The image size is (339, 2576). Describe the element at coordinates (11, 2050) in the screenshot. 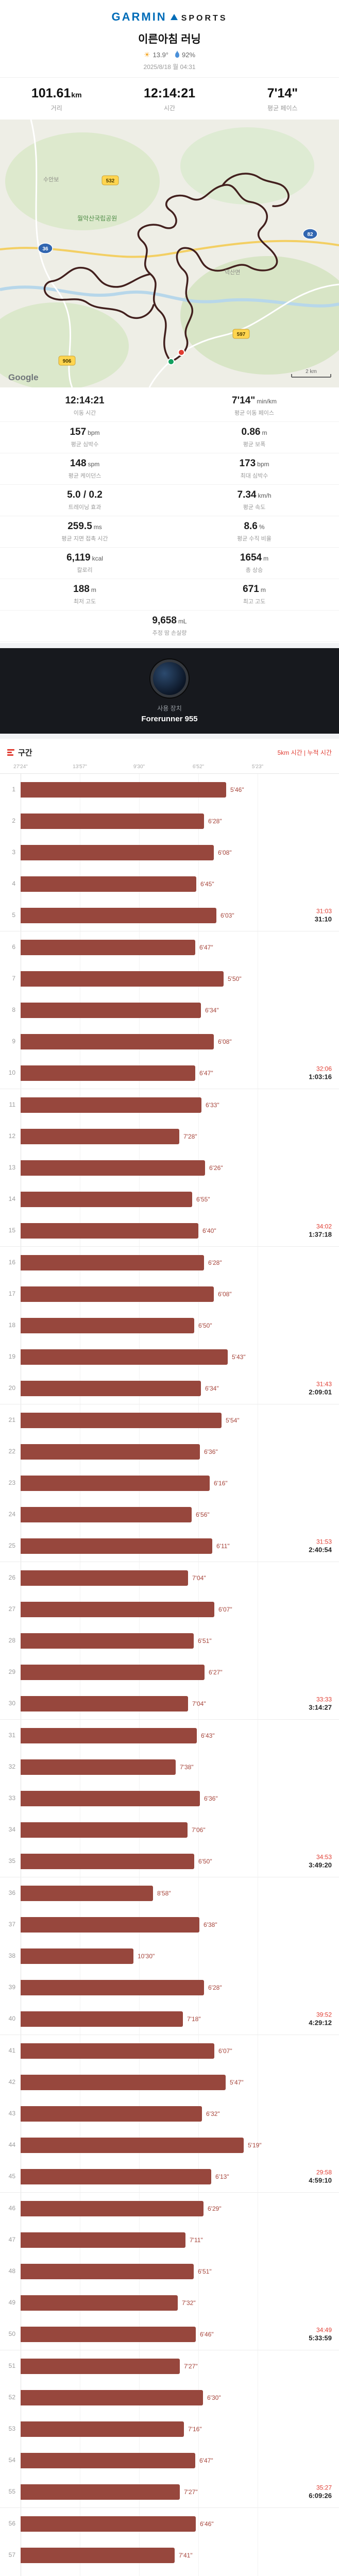

I see `split-number: 41` at that location.